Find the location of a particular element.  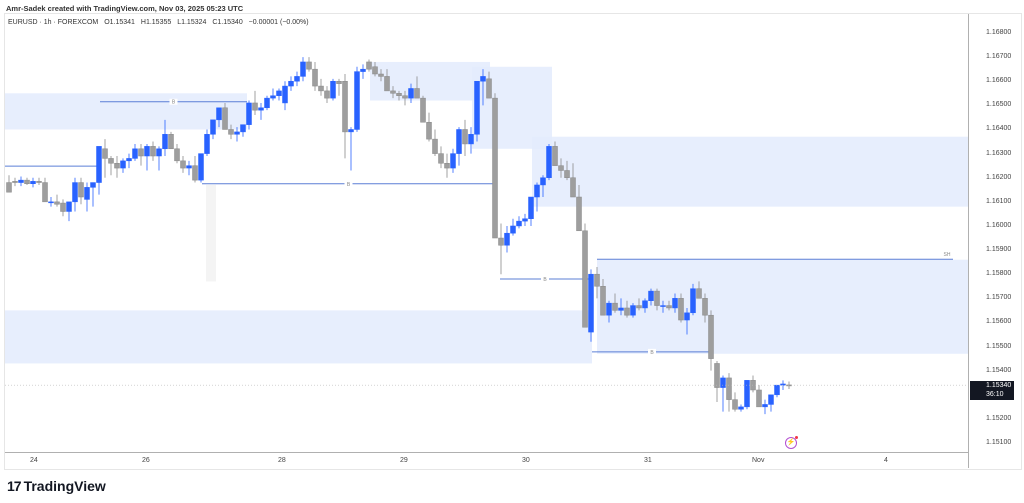

tradingview-brand: 17 TradingView is located at coordinates (56, 486).